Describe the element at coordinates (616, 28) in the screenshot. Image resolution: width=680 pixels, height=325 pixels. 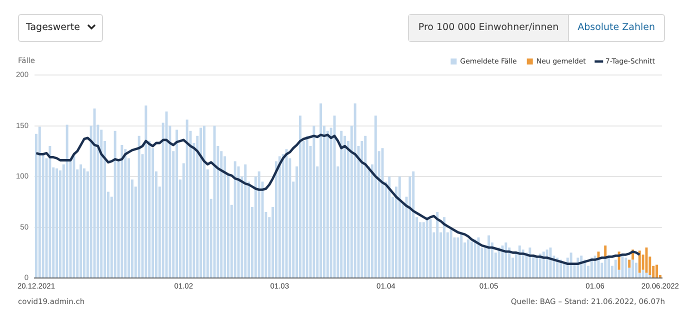
I see `text: Absolute Zahlen` at that location.